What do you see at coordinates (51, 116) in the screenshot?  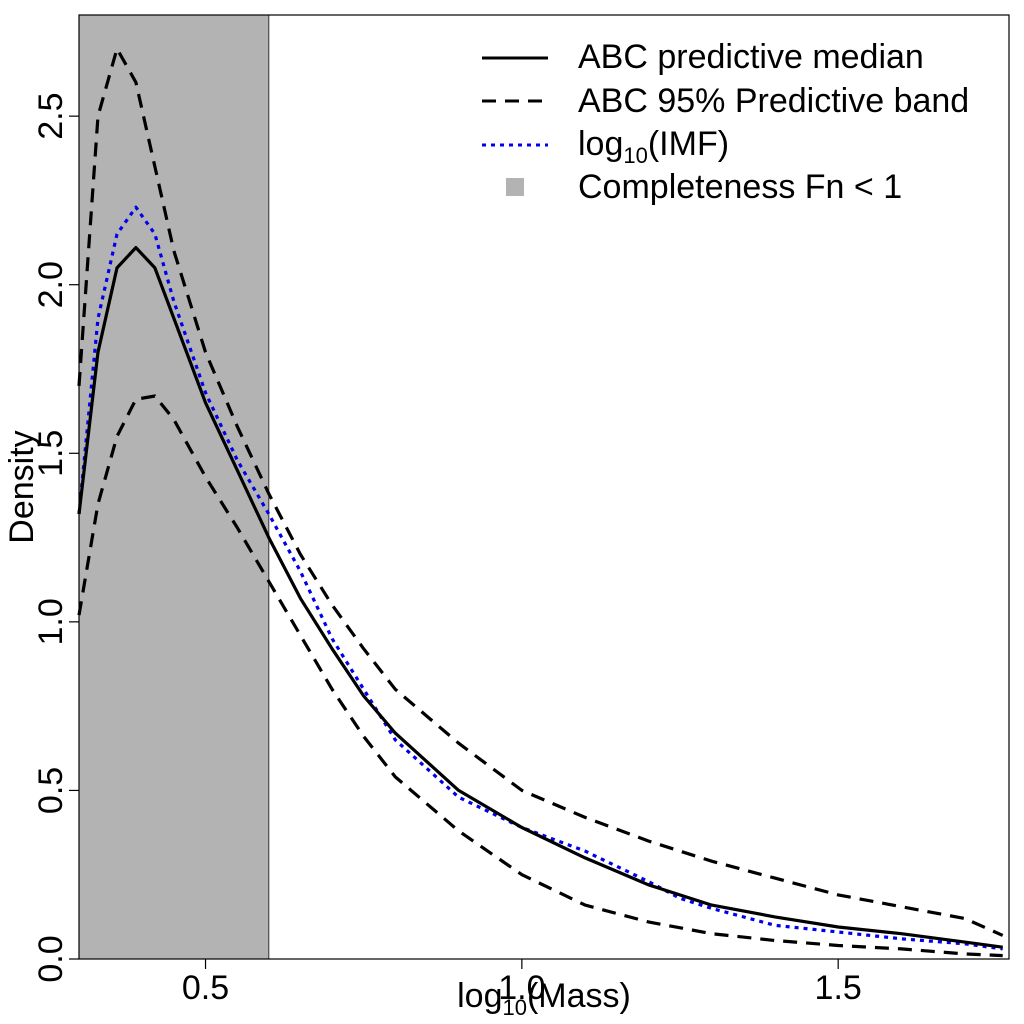 I see `y-tick-label: 2.5` at bounding box center [51, 116].